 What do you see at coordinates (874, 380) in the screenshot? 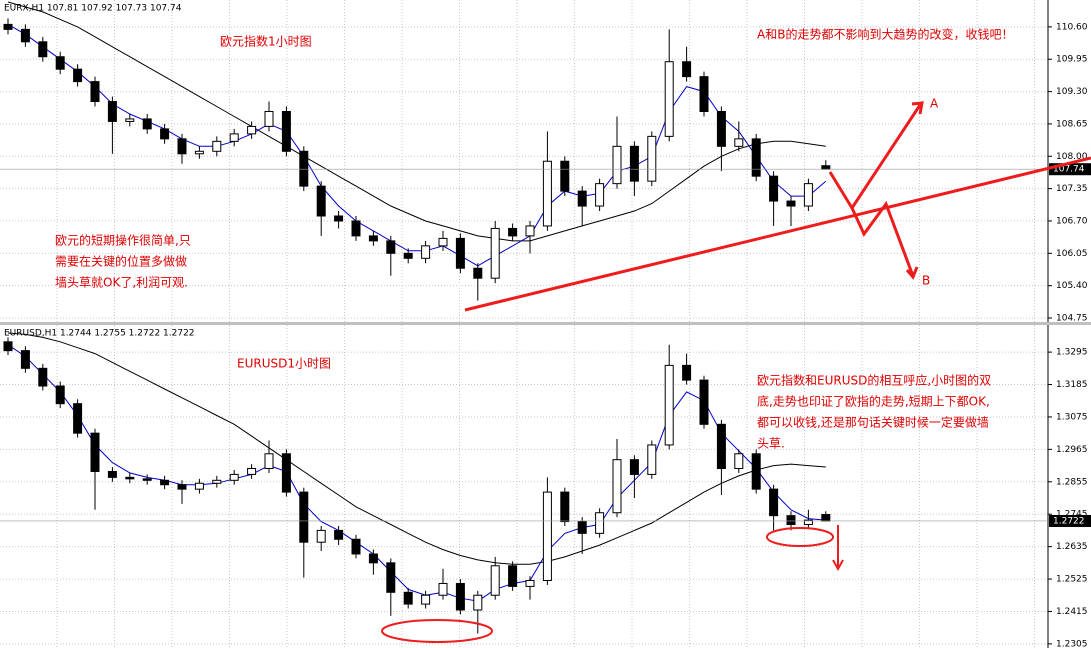
I see `annotation: 欧元指数和EURUSD的相互呼应,小时图的双` at bounding box center [874, 380].